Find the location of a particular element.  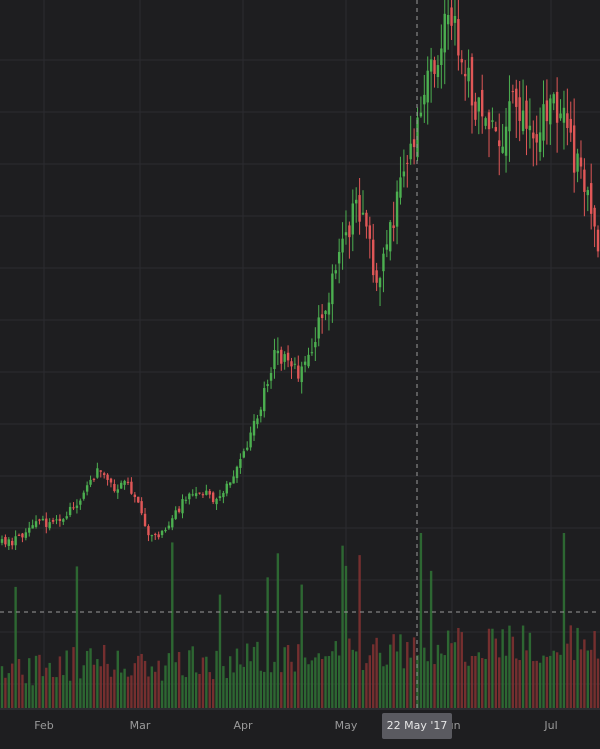

x-tick-label: Apr is located at coordinates (243, 725).